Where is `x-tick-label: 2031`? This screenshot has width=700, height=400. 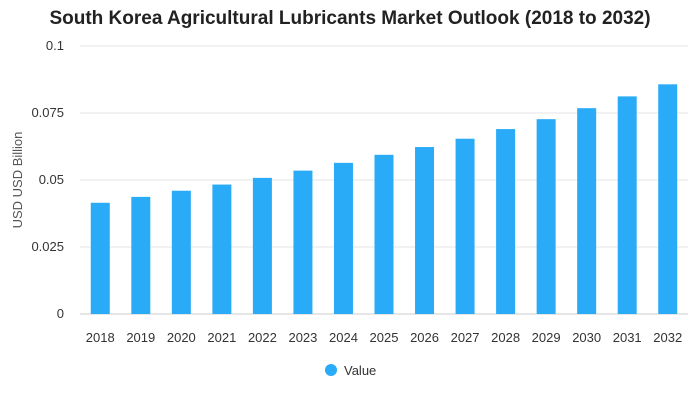
x-tick-label: 2031 is located at coordinates (627, 337).